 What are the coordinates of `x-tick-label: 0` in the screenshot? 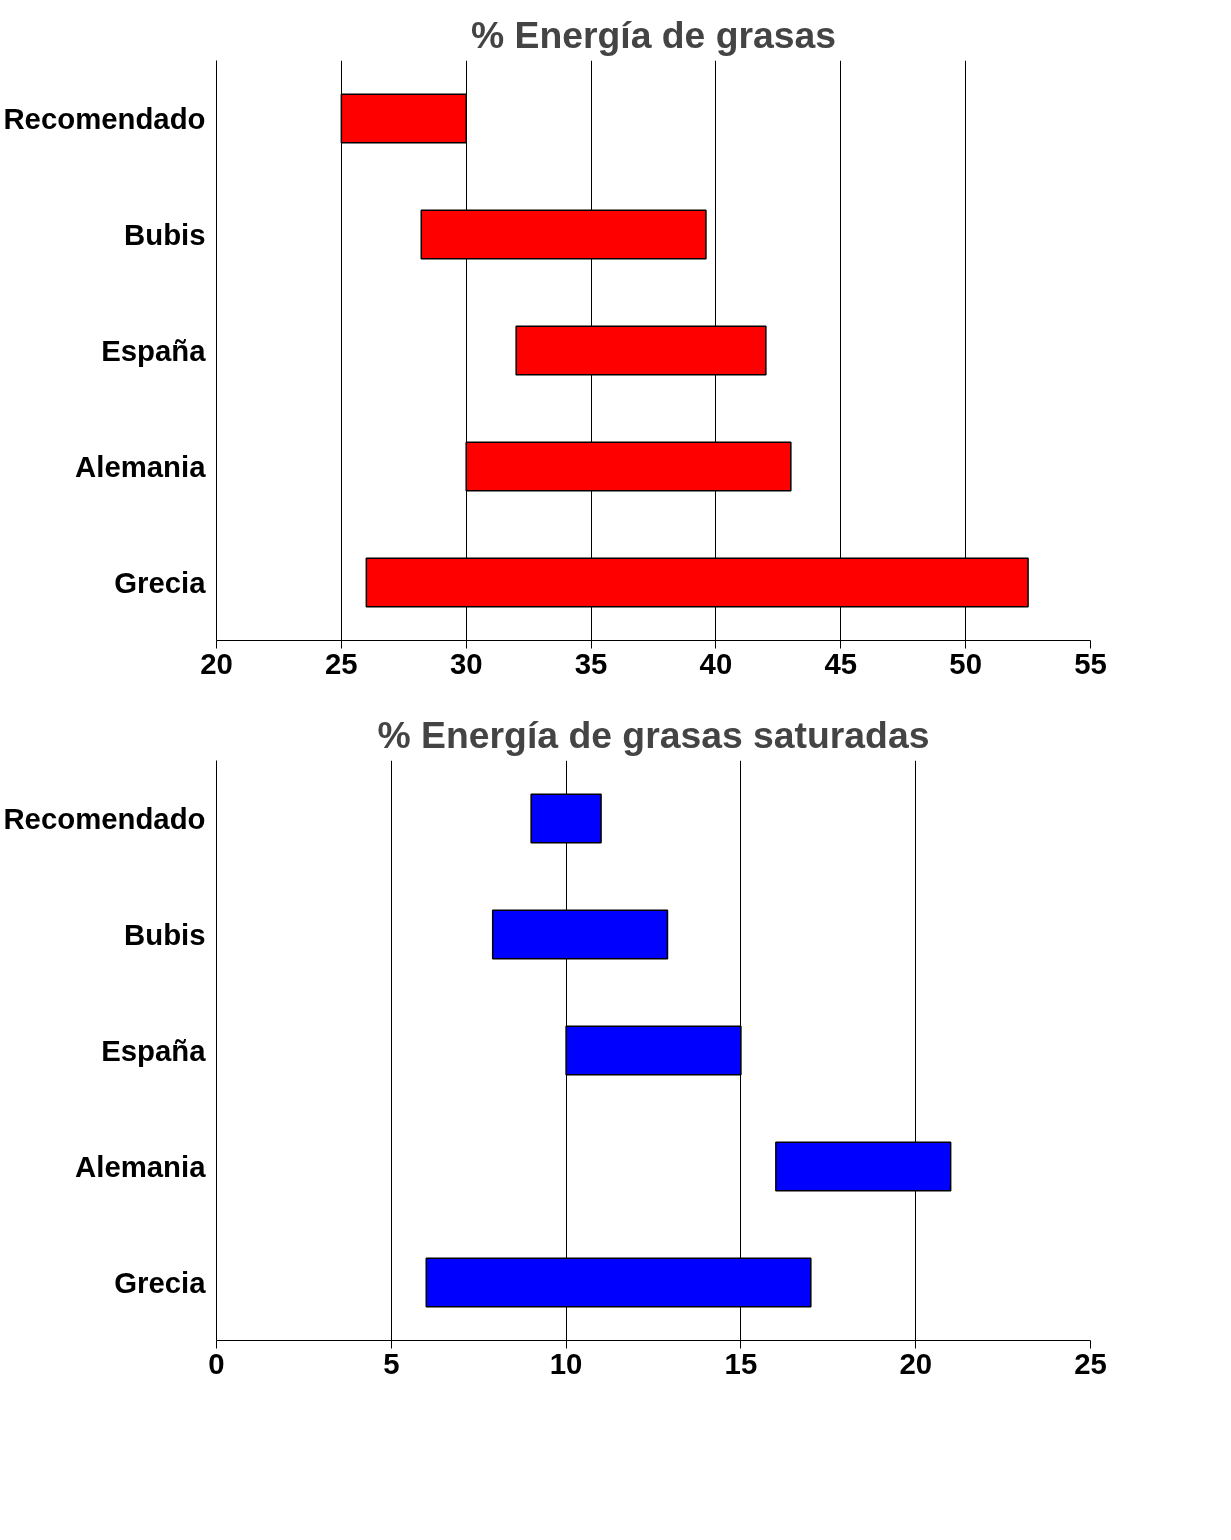 It's located at (216, 1363).